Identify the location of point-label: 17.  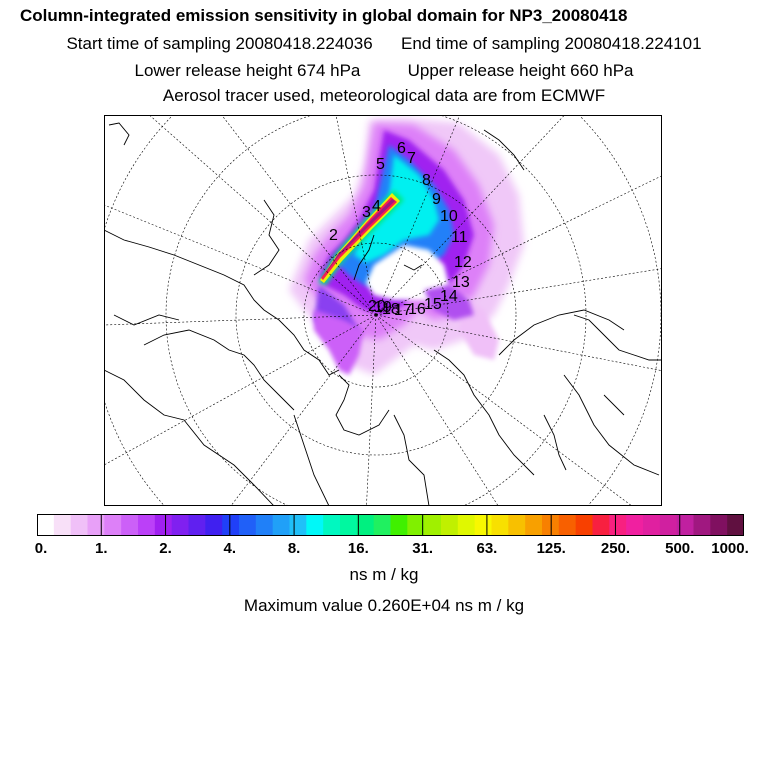
(403, 310).